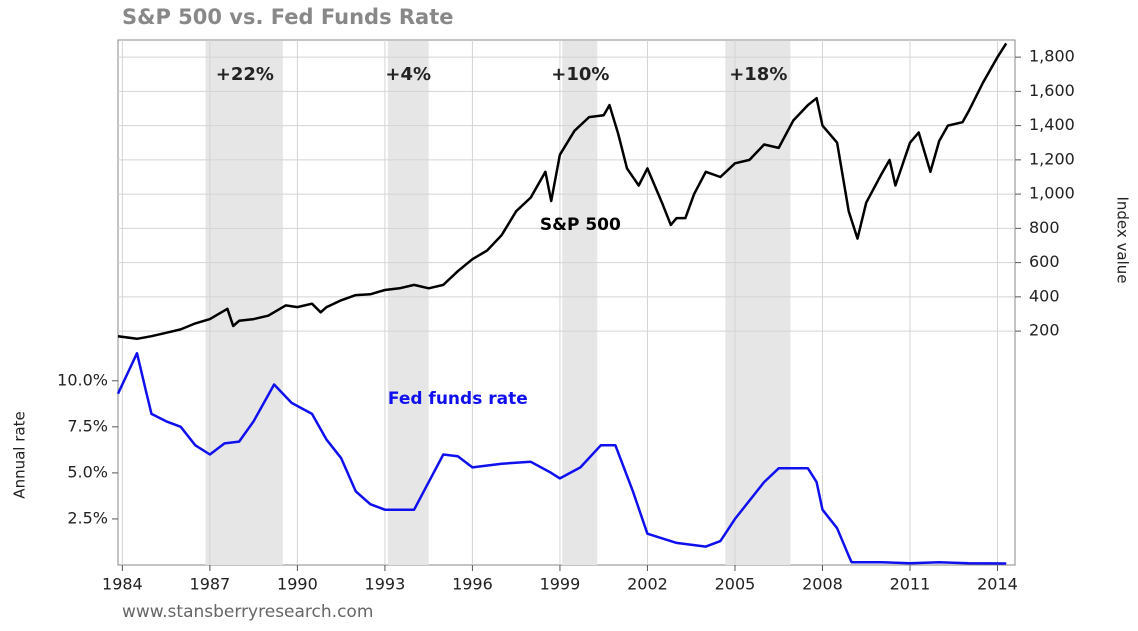 The height and width of the screenshot is (631, 1138). Describe the element at coordinates (1052, 90) in the screenshot. I see `y2-tick-label: 1,600` at that location.